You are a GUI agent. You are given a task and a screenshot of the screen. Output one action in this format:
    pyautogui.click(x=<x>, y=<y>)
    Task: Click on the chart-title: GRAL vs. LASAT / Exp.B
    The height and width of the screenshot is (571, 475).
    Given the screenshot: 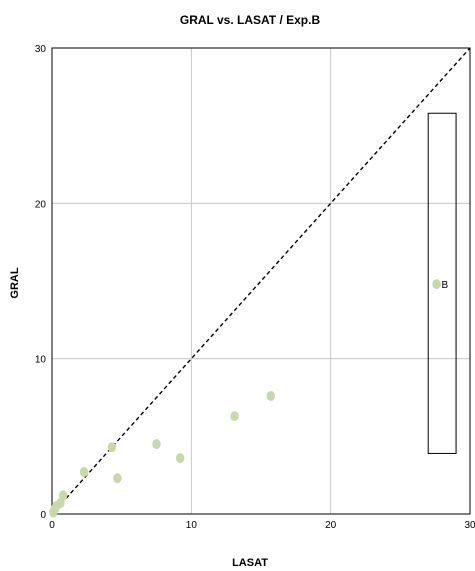 What is the action you would take?
    pyautogui.click(x=250, y=20)
    